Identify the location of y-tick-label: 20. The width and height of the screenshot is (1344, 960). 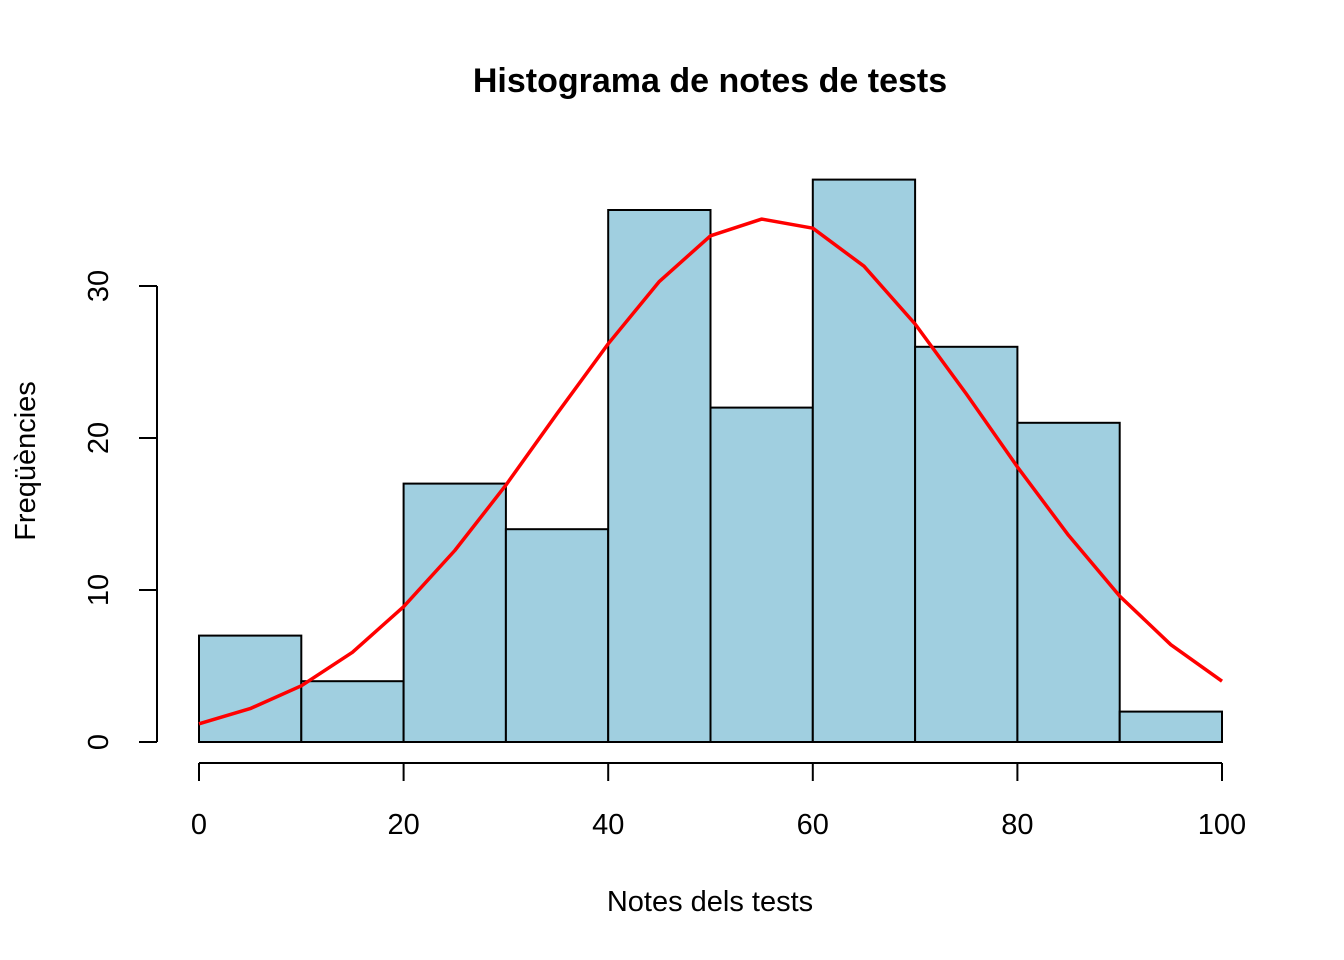
(99, 438).